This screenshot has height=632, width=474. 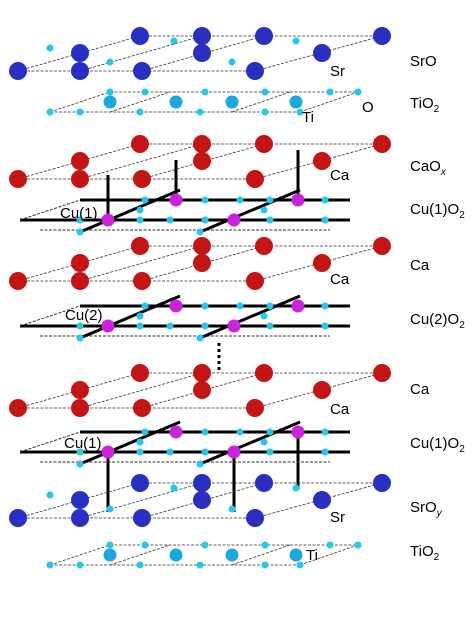 I want to click on atom-label: Ti, so click(x=308, y=117).